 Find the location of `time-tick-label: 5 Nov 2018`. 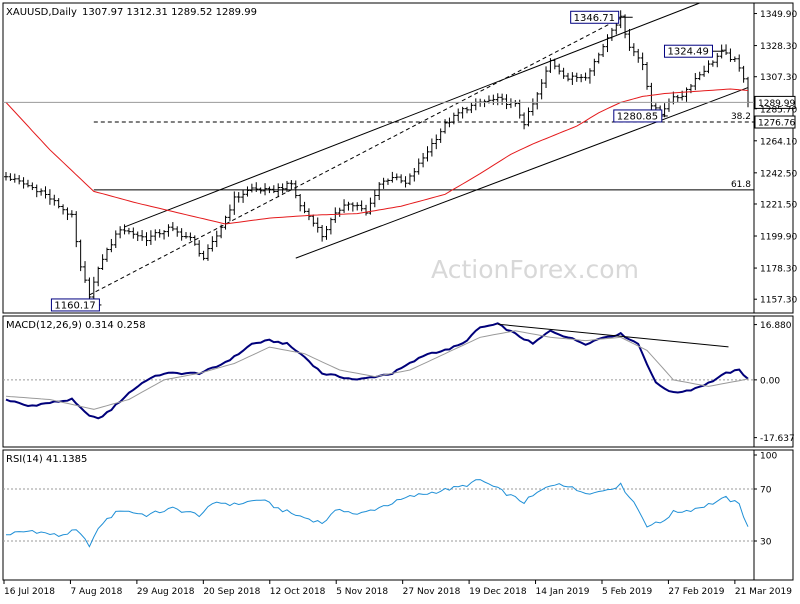

time-tick-label: 5 Nov 2018 is located at coordinates (362, 592).